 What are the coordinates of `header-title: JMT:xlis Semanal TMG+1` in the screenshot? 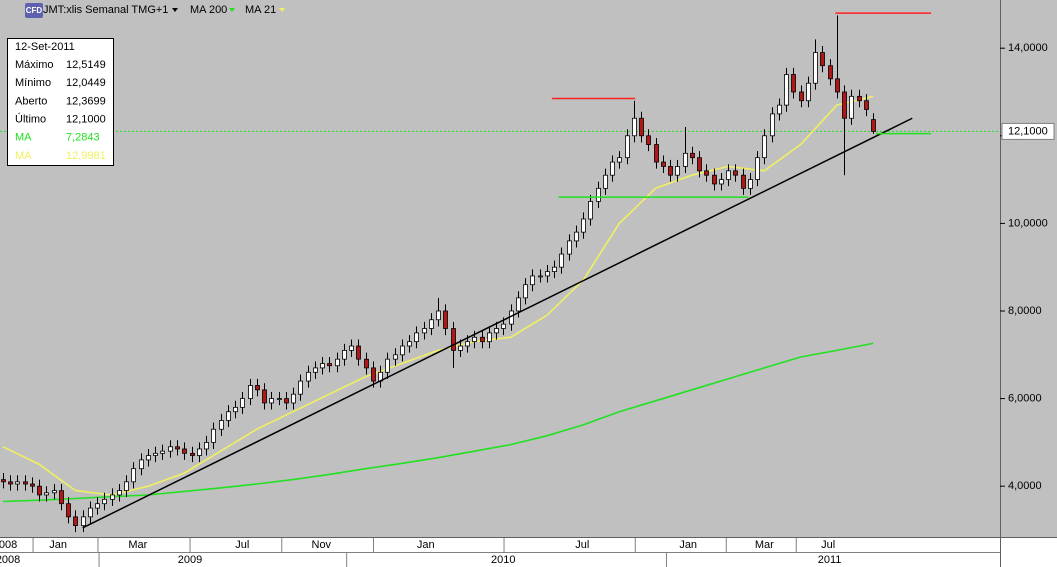 It's located at (105, 10).